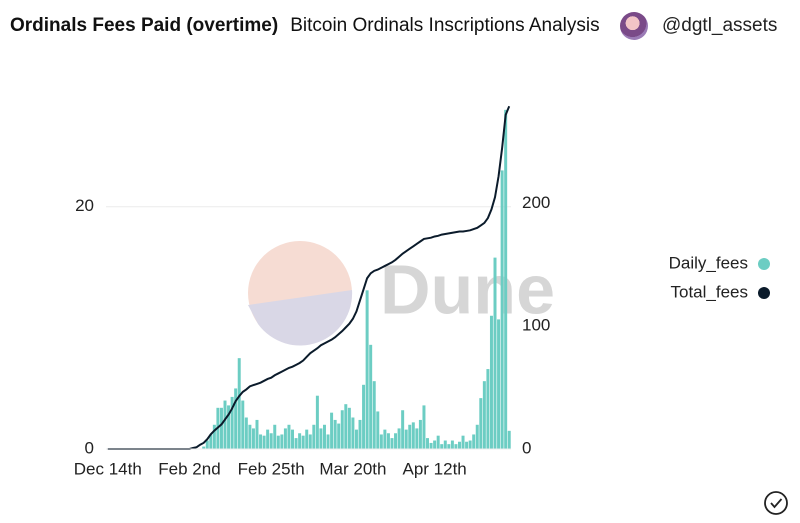 This screenshot has height=523, width=800. Describe the element at coordinates (271, 468) in the screenshot. I see `x-tick-label: Feb 25th` at that location.